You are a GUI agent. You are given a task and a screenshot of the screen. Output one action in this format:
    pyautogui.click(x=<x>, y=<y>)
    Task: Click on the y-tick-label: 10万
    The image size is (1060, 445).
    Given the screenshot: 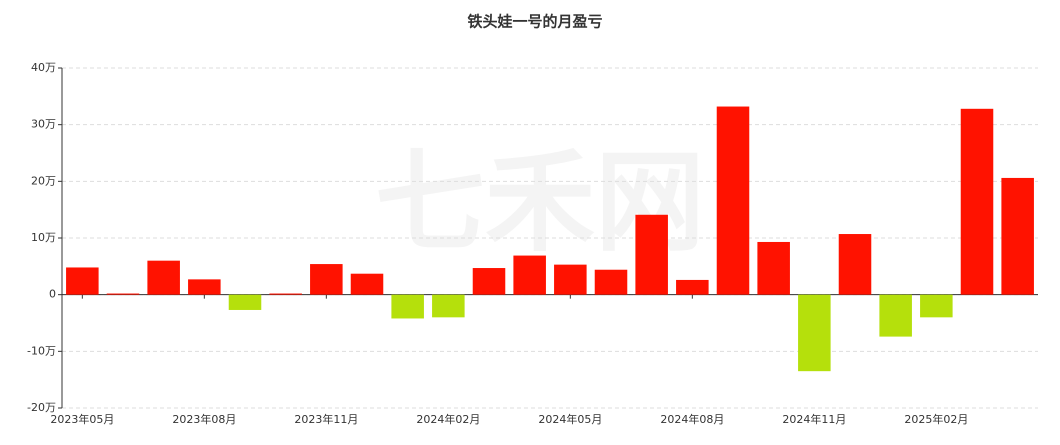 What is the action you would take?
    pyautogui.click(x=43, y=237)
    